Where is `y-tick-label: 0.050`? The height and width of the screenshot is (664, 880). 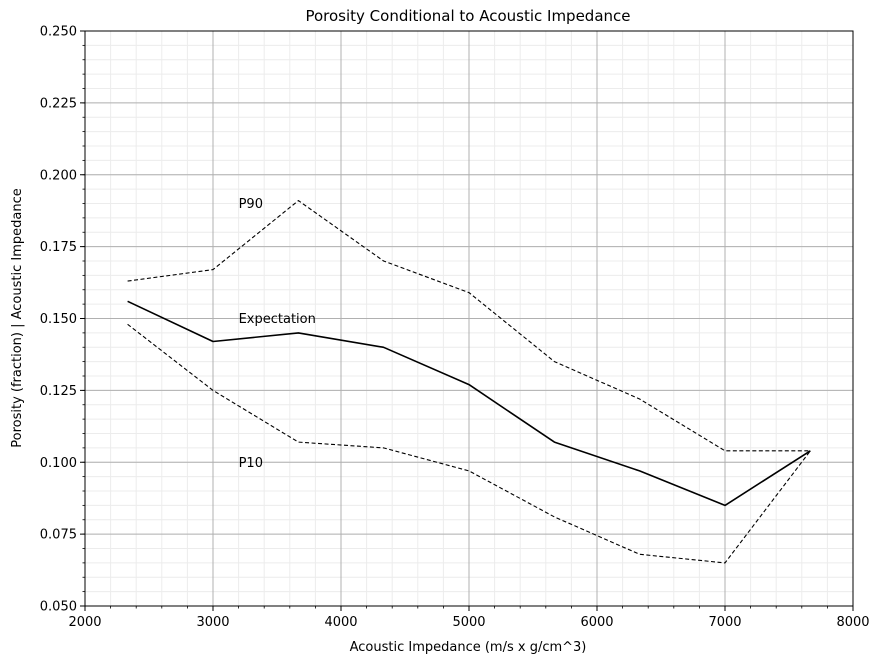
y-tick-label: 0.050 is located at coordinates (58, 607).